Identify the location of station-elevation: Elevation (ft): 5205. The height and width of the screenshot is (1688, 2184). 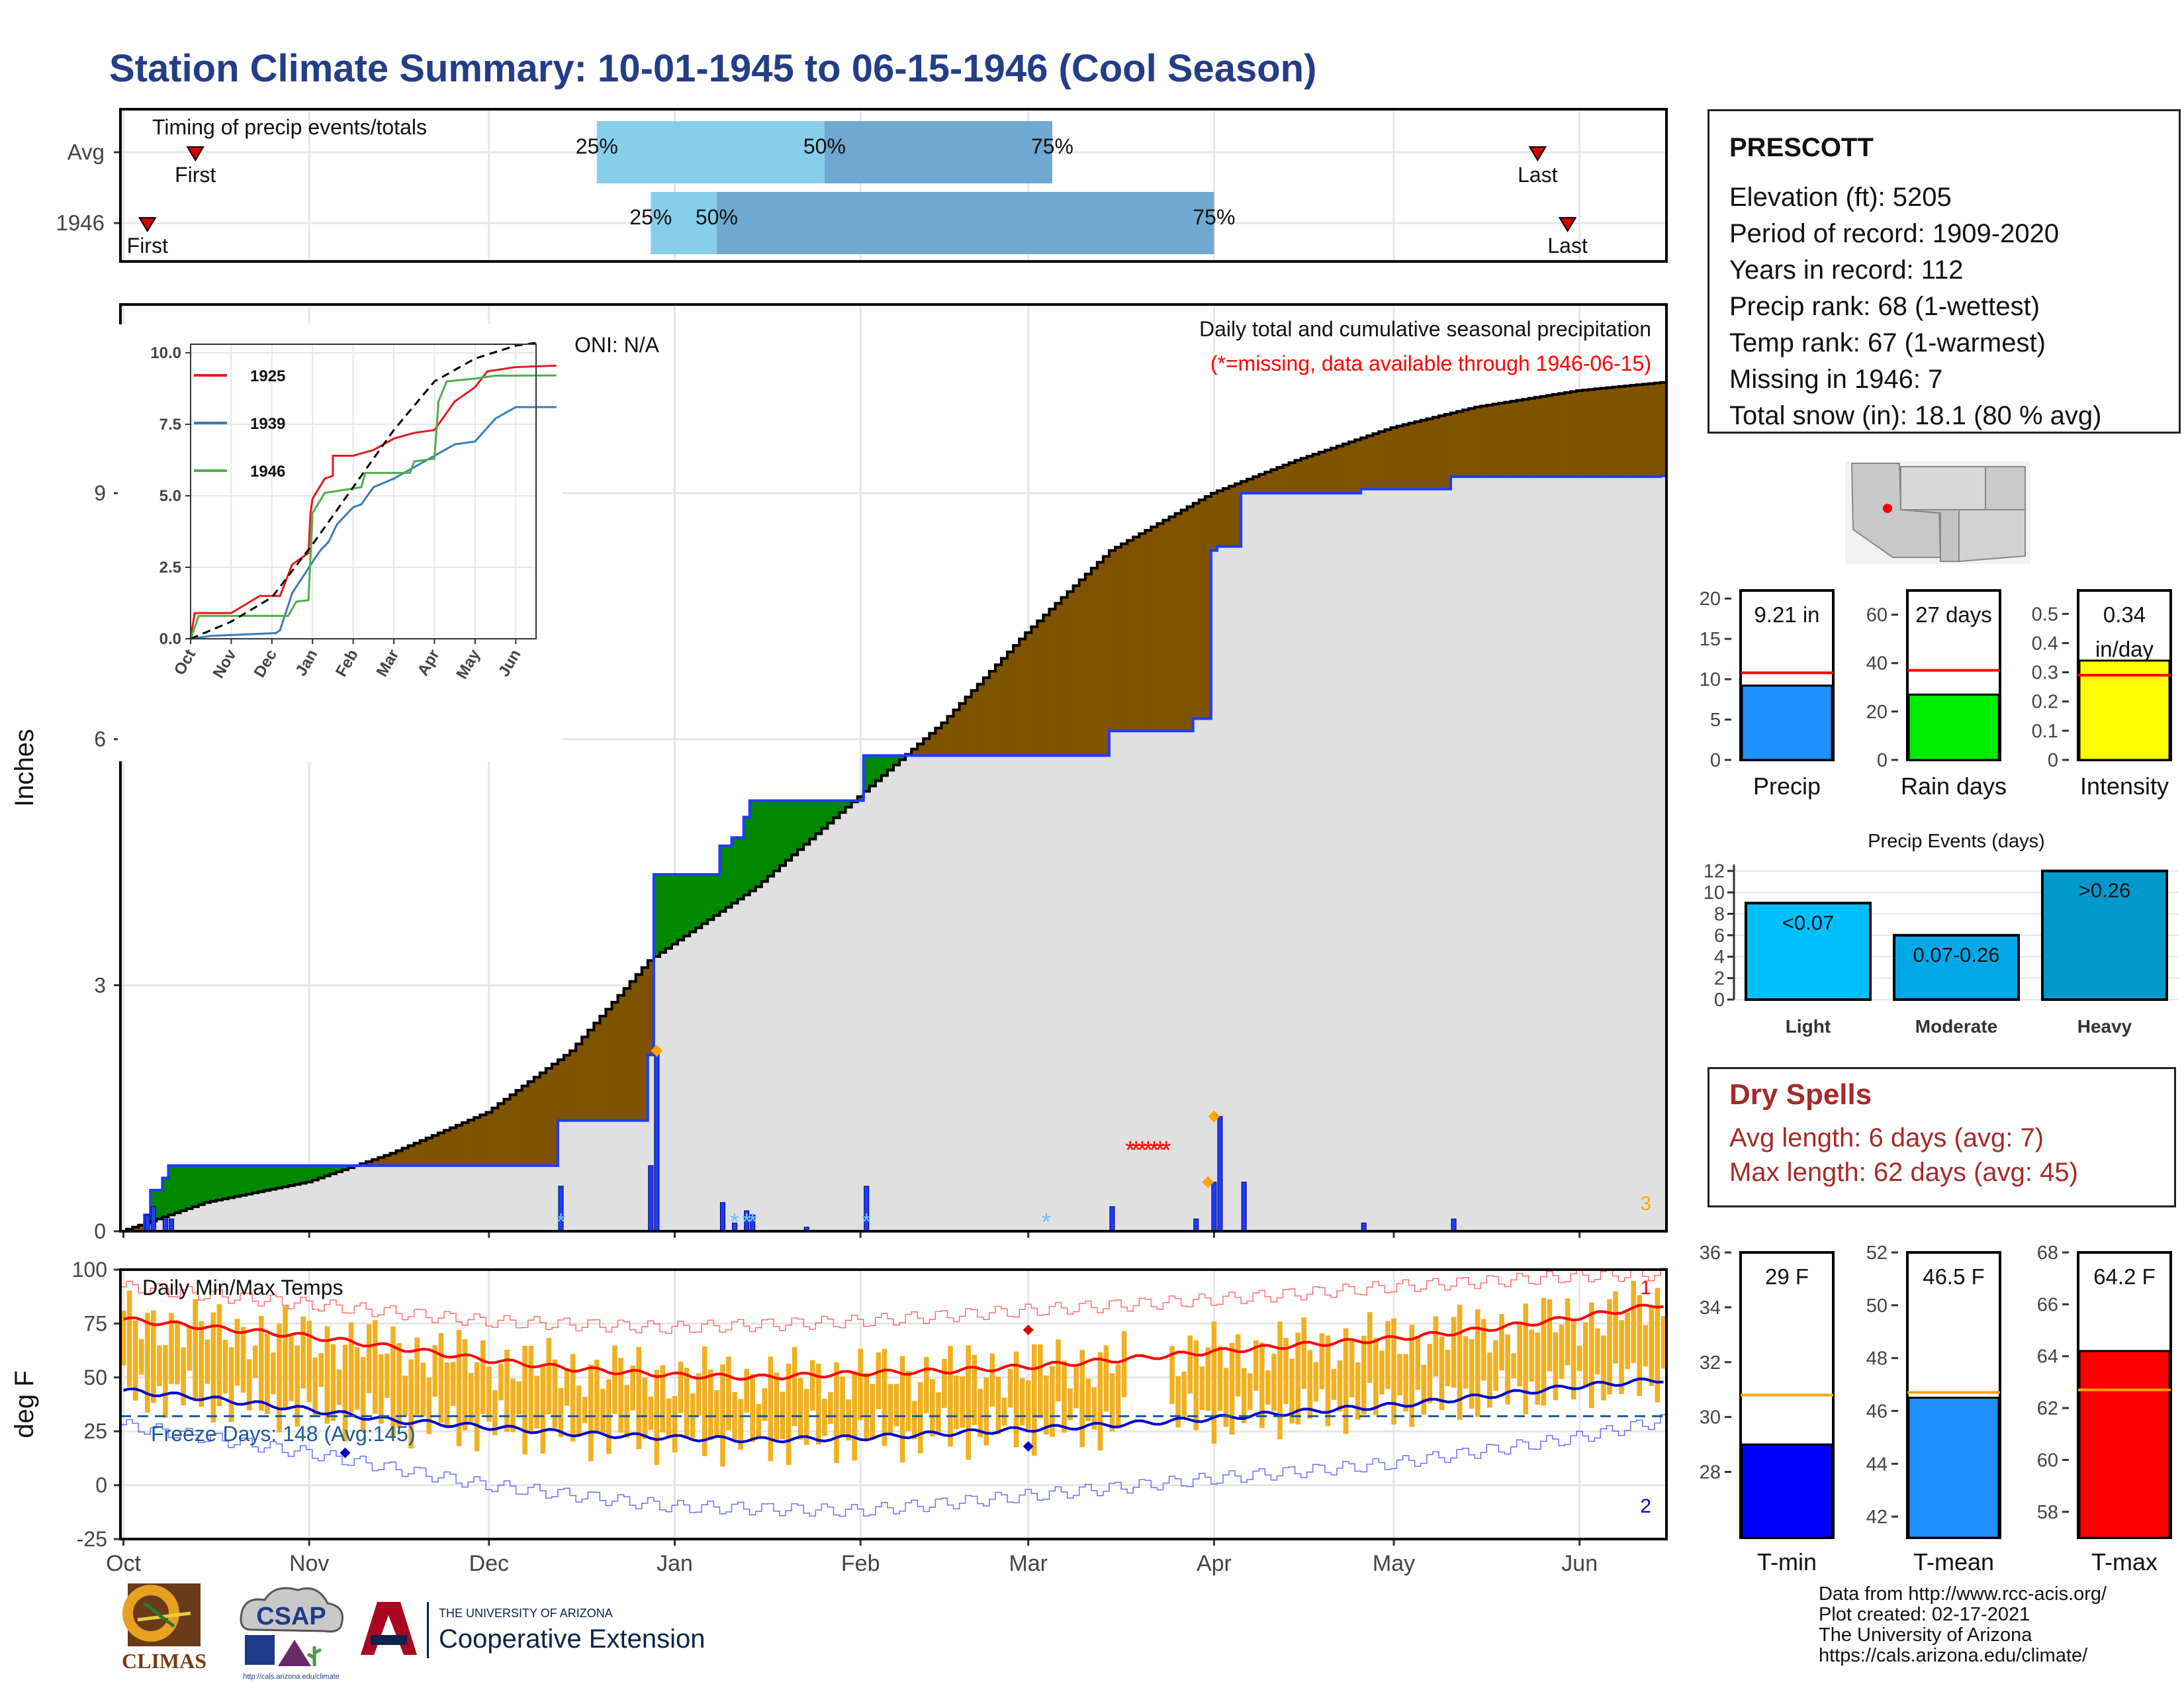
(1840, 197).